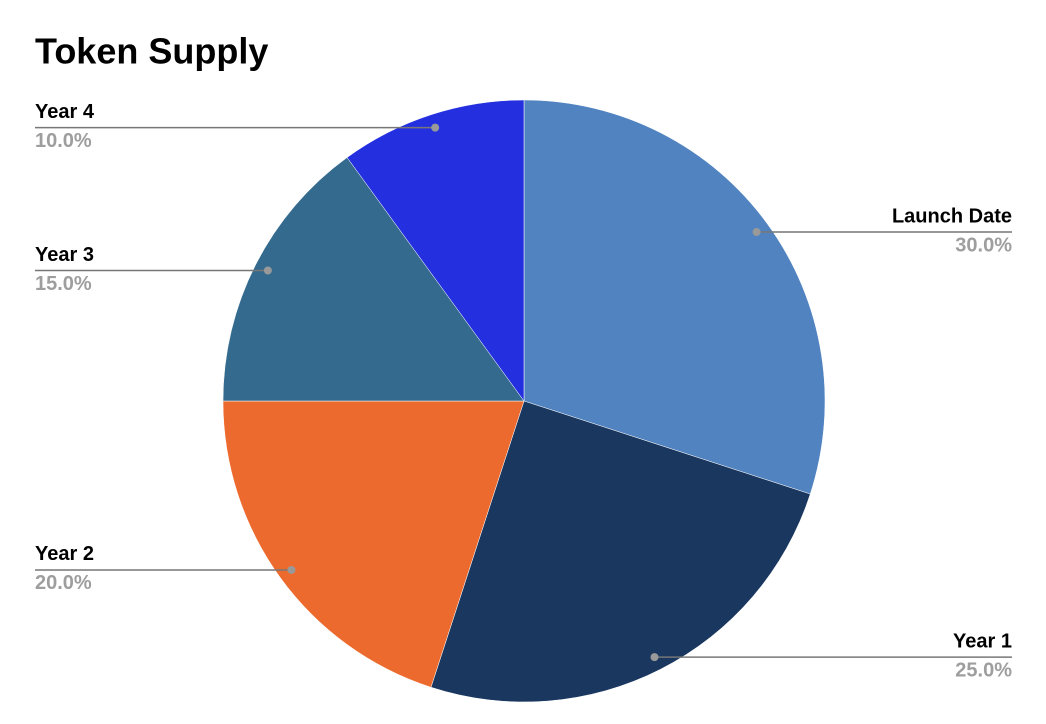 The height and width of the screenshot is (724, 1046). I want to click on value-label: 15.0%, so click(63, 284).